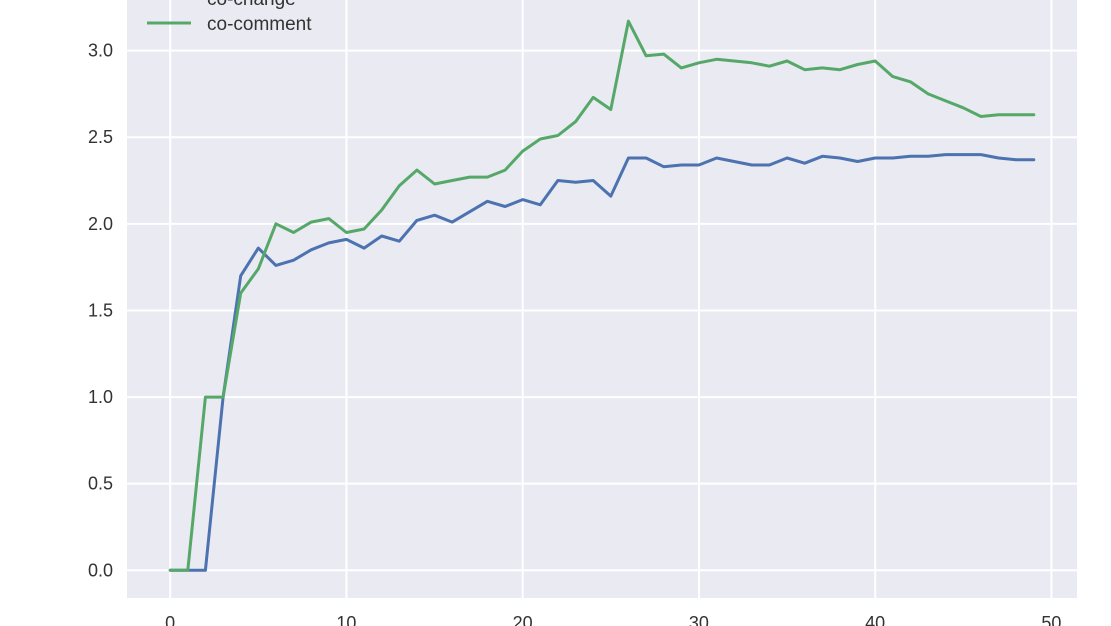 The width and height of the screenshot is (1111, 626). What do you see at coordinates (346, 619) in the screenshot?
I see `x-tick-label: 10` at bounding box center [346, 619].